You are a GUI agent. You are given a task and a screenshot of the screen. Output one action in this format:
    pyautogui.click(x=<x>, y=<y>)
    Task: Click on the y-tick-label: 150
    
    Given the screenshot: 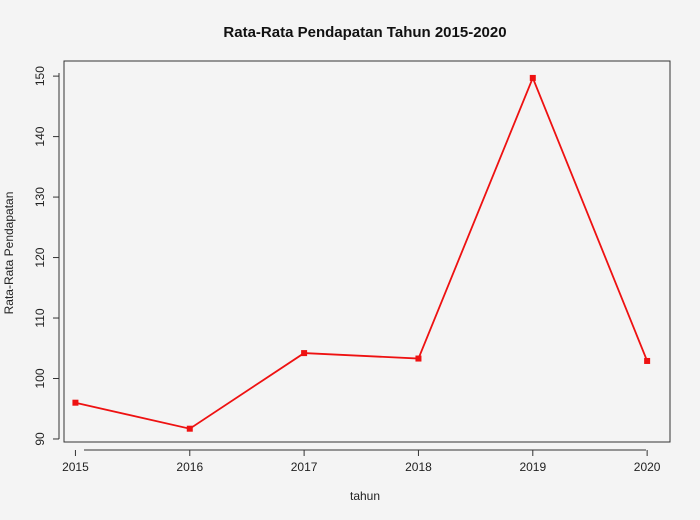 What is the action you would take?
    pyautogui.click(x=40, y=76)
    